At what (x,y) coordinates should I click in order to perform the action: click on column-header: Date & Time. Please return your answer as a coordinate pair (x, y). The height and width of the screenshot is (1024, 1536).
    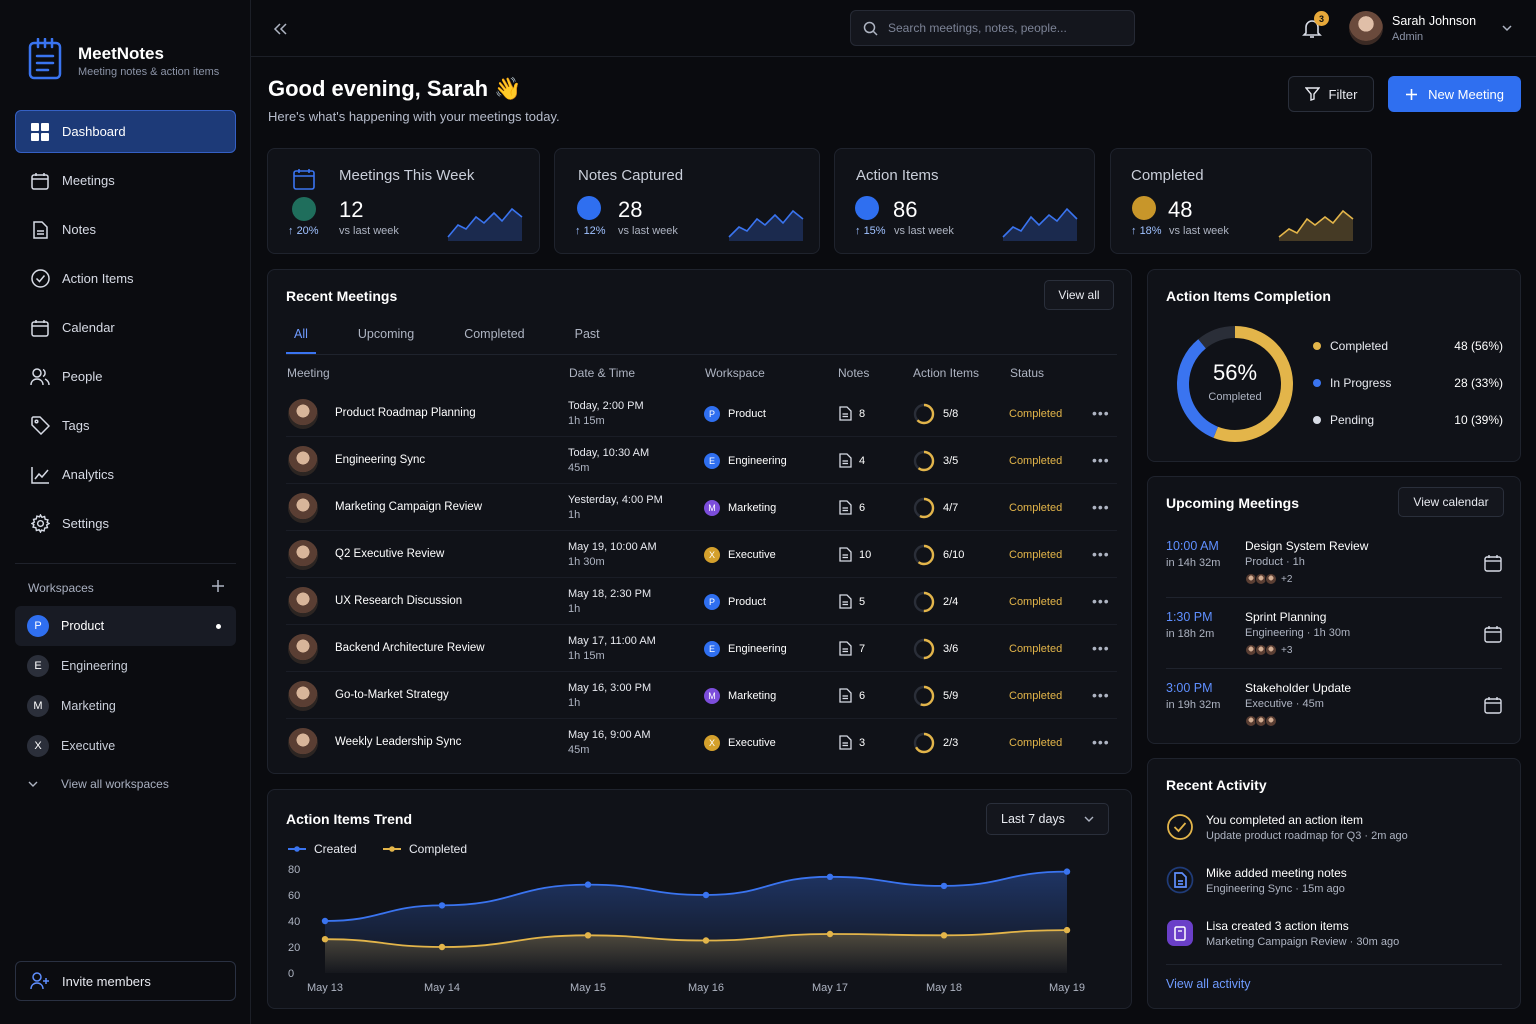
    Looking at the image, I should click on (602, 373).